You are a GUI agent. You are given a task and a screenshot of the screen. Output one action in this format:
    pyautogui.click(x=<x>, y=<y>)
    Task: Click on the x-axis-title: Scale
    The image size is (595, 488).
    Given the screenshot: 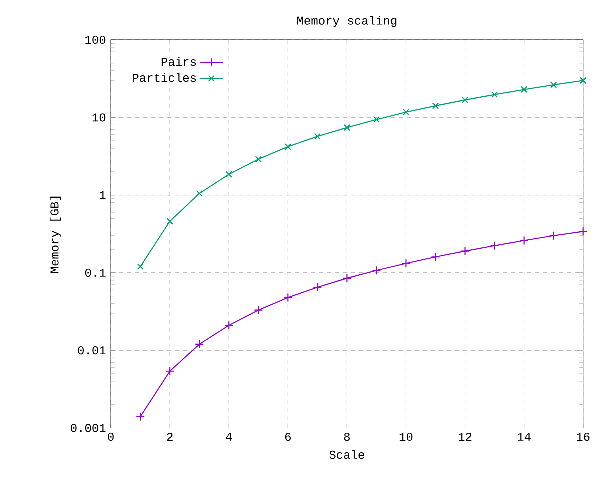 What is the action you would take?
    pyautogui.click(x=347, y=454)
    